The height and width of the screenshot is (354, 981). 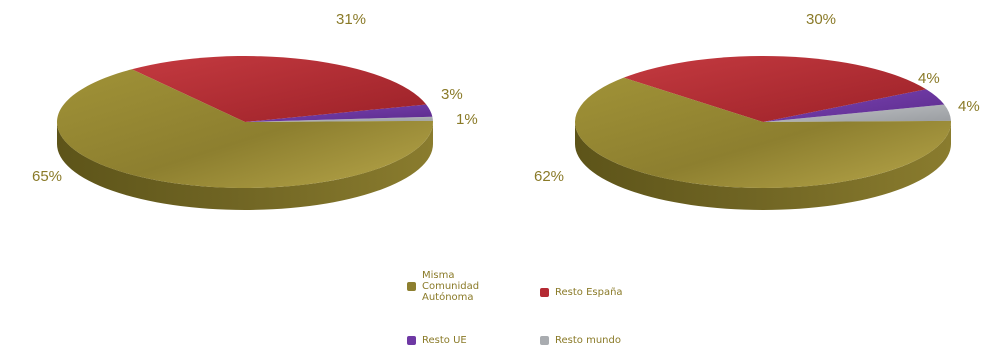 What do you see at coordinates (969, 106) in the screenshot?
I see `pie-label-resto-mundo: 4%` at bounding box center [969, 106].